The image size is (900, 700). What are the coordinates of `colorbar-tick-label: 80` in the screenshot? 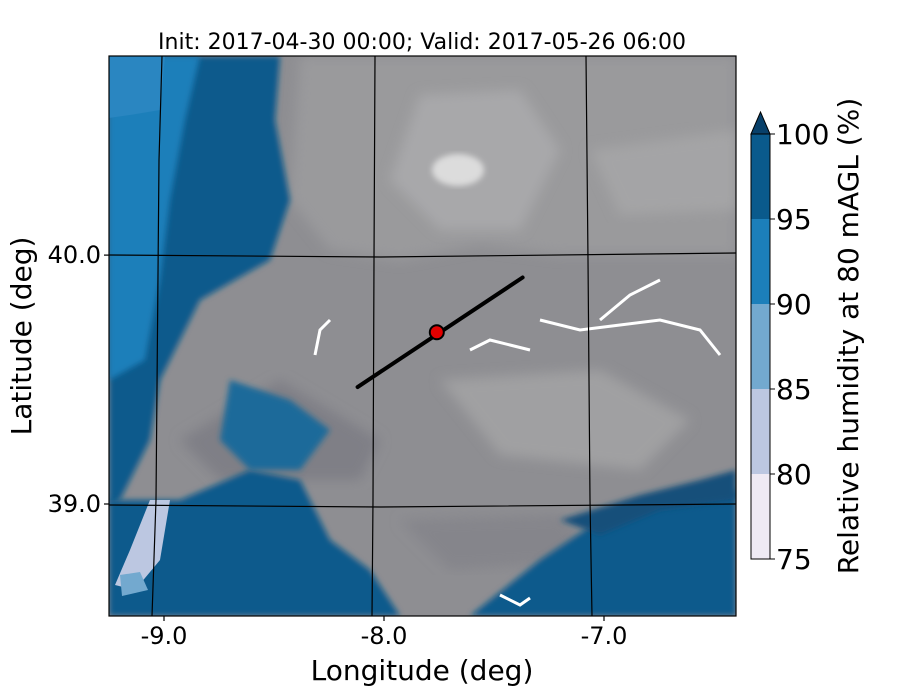 It's located at (794, 474).